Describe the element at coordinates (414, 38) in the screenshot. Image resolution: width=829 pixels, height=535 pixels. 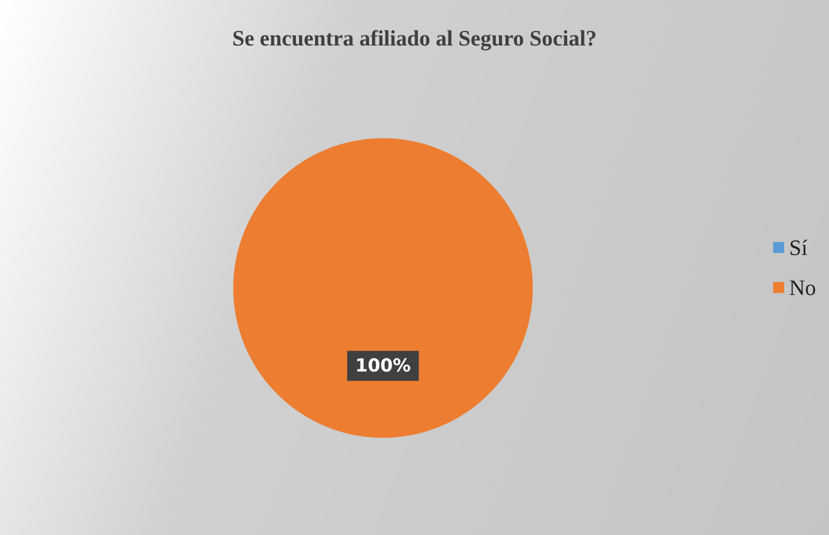
I see `chart-title: Se encuentra afiliado al Seguro Social?` at that location.